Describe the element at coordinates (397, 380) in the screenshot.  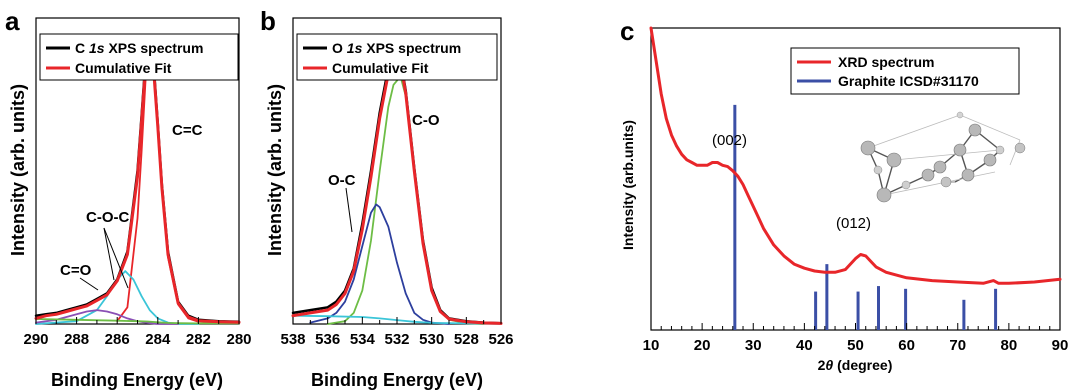
I see `x-axis-title-b: Binding Energy (eV)` at that location.